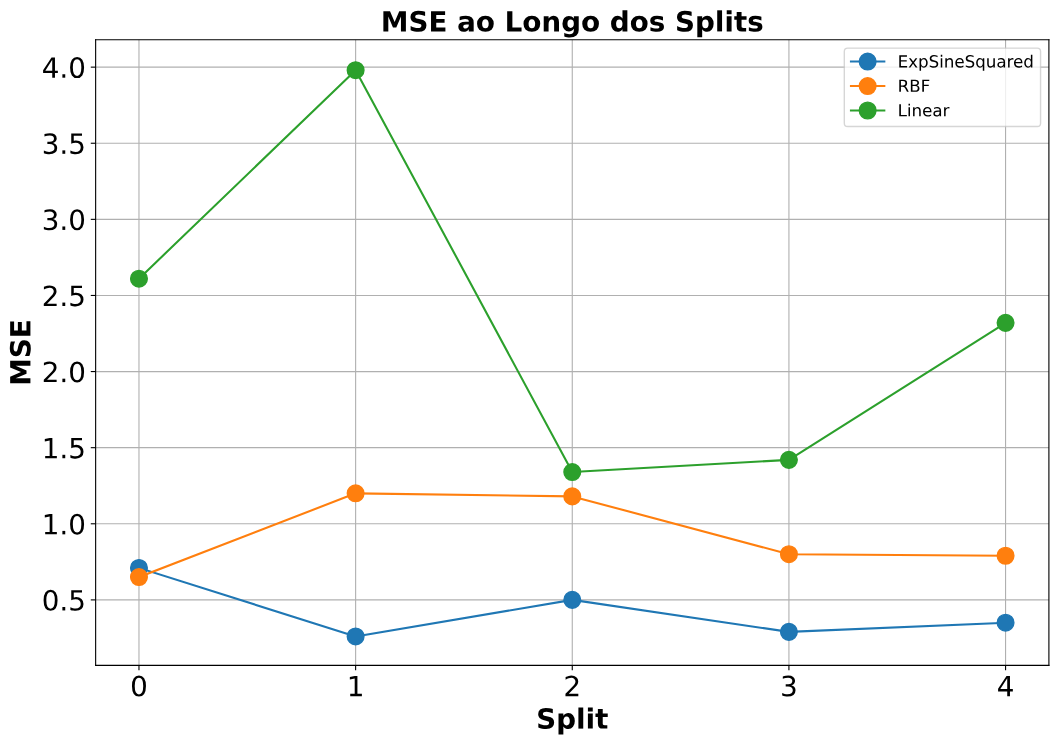 The image size is (1051, 736). I want to click on chart-title: MSE ao Longo dos Splits, so click(573, 24).